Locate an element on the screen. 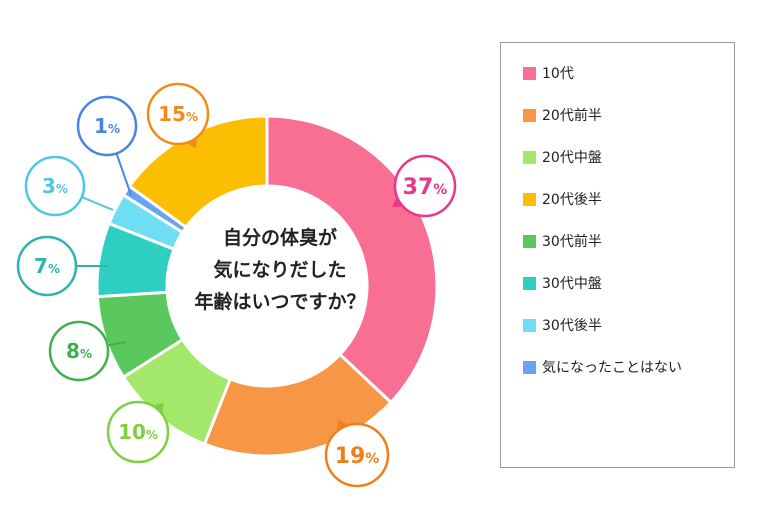  callout-mid-30s: 7% is located at coordinates (61, 266).